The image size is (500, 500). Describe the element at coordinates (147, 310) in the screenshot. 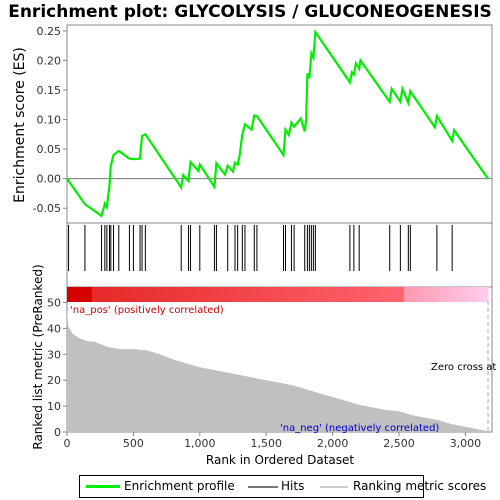

I see `pos-correlated-label: 'na_pos' (positively correlated)` at that location.